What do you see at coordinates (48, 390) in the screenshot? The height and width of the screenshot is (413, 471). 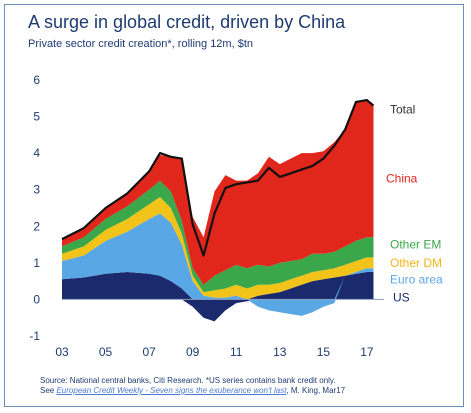 I see `footnote-see: See` at bounding box center [48, 390].